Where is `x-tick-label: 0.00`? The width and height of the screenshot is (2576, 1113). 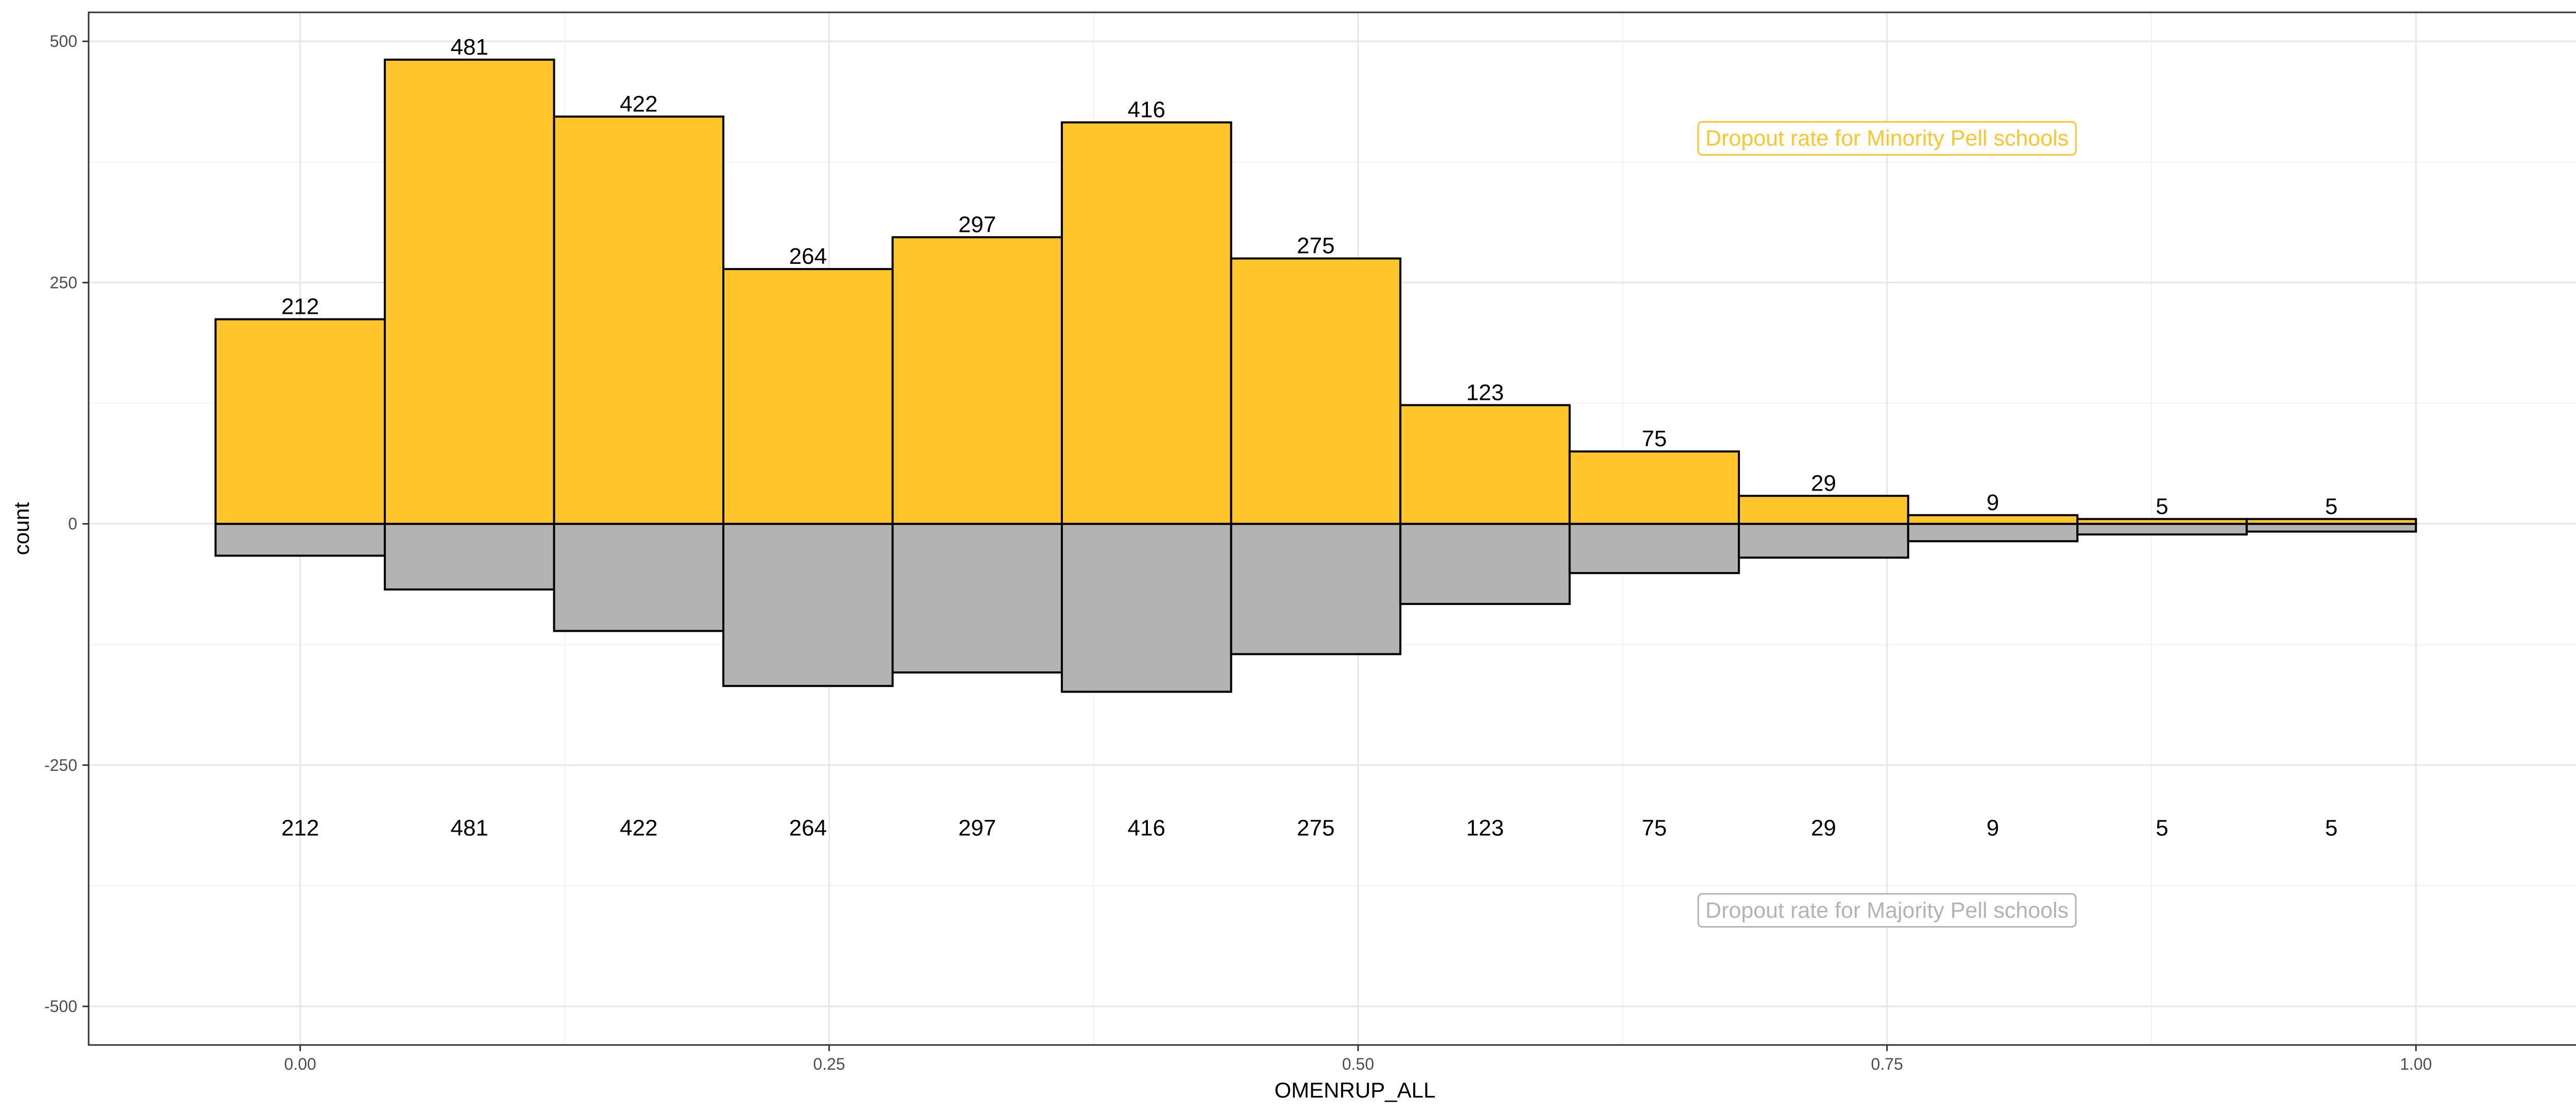
x-tick-label: 0.00 is located at coordinates (300, 1064).